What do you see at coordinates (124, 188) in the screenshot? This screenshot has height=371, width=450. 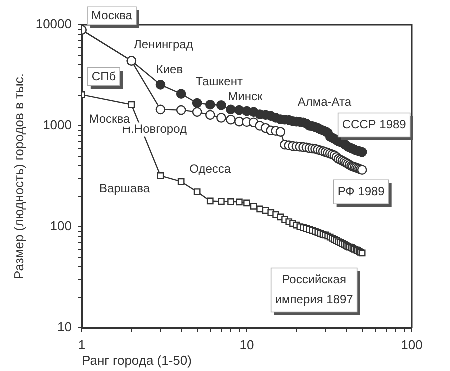 I see `annotation: Варшава` at bounding box center [124, 188].